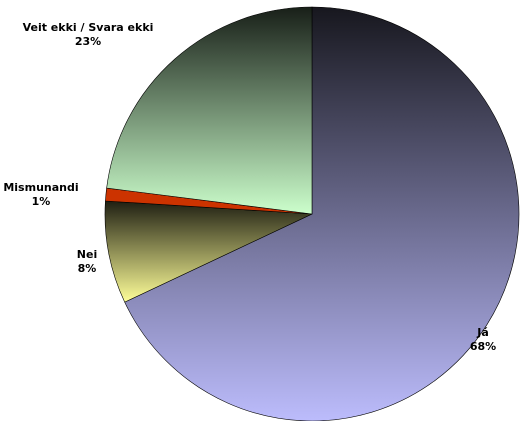  I want to click on slice-value-label: 23%, so click(88, 41).